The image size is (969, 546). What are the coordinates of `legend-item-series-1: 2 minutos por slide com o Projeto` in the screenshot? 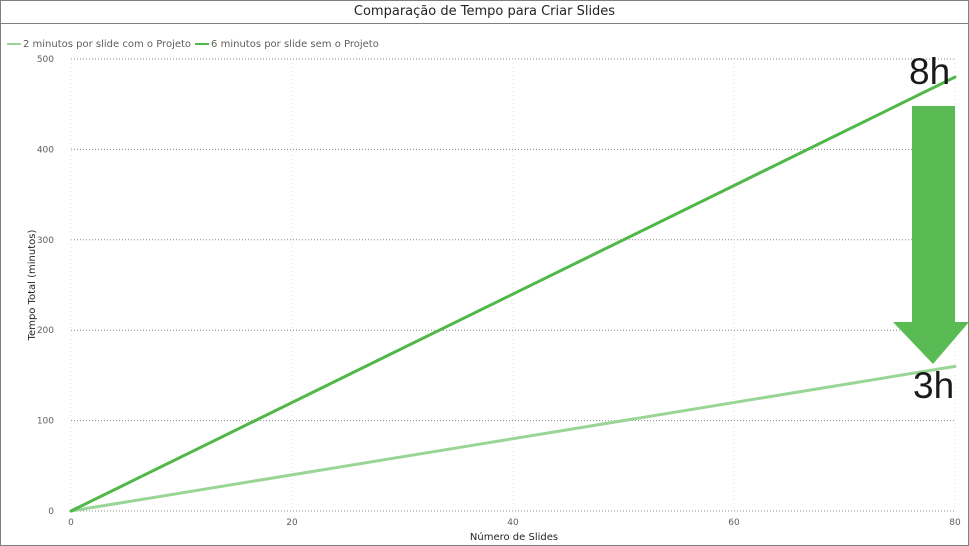 It's located at (99, 44).